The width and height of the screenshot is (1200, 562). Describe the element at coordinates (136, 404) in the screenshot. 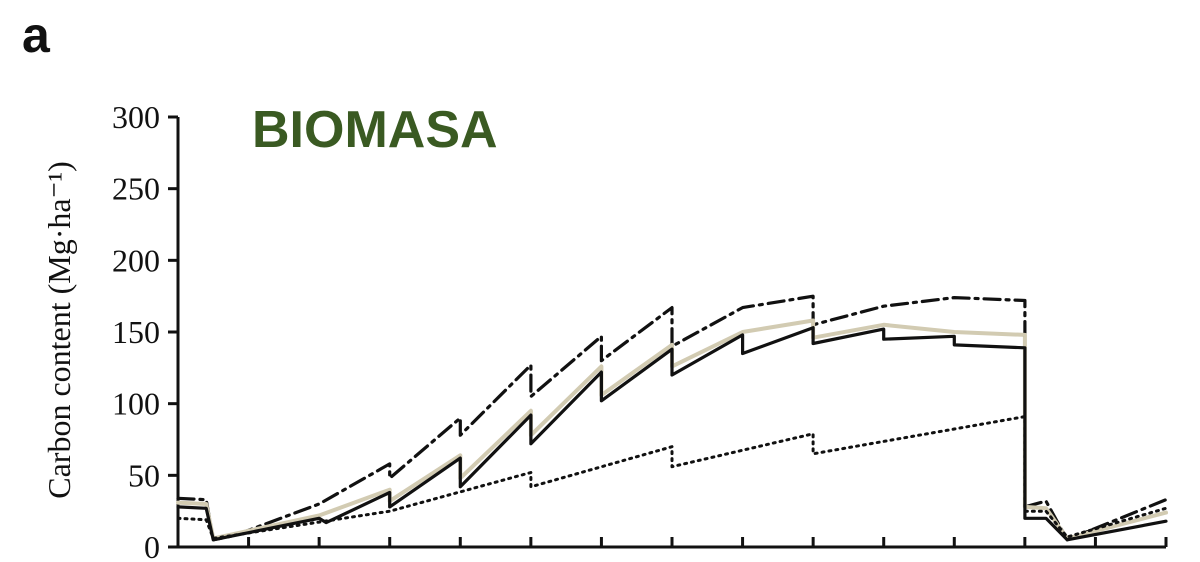

I see `y-tick-label: 100` at that location.